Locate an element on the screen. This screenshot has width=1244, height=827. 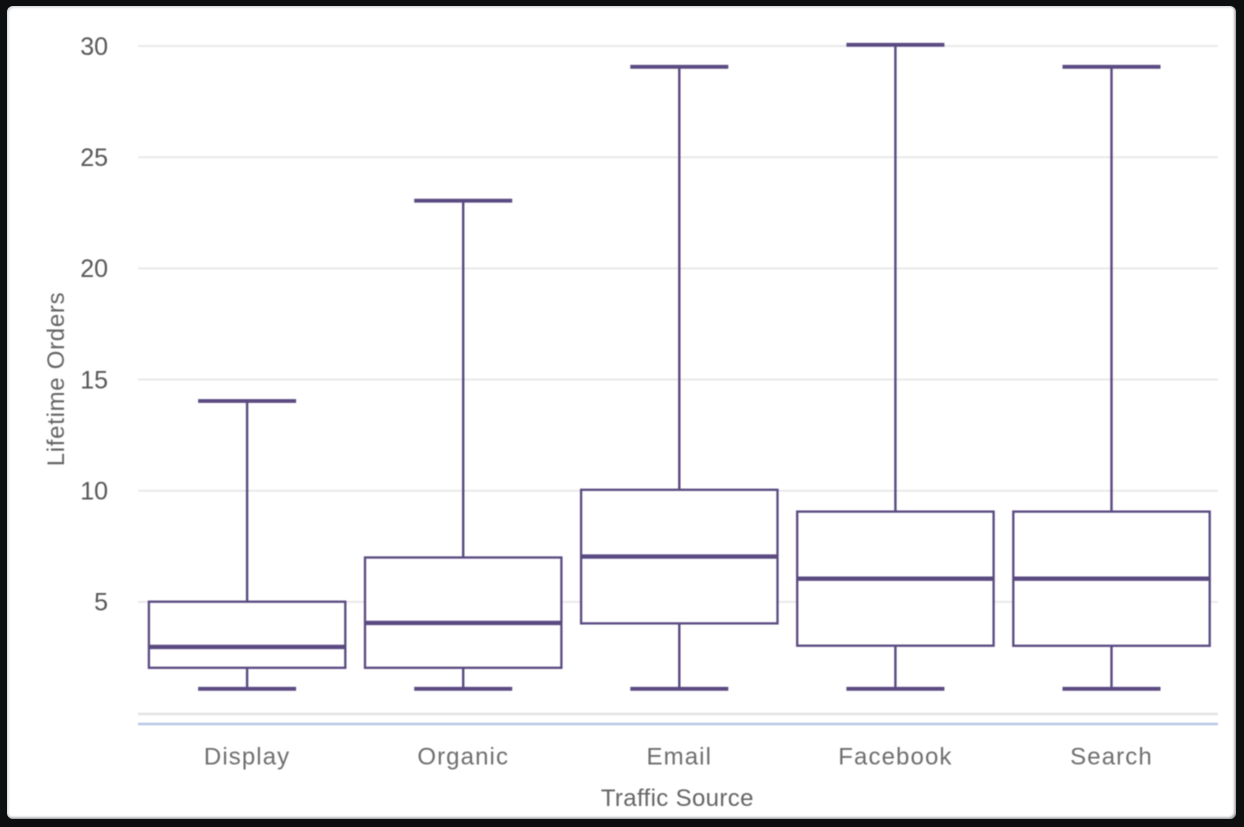
svg-text: Facebook is located at coordinates (895, 757).